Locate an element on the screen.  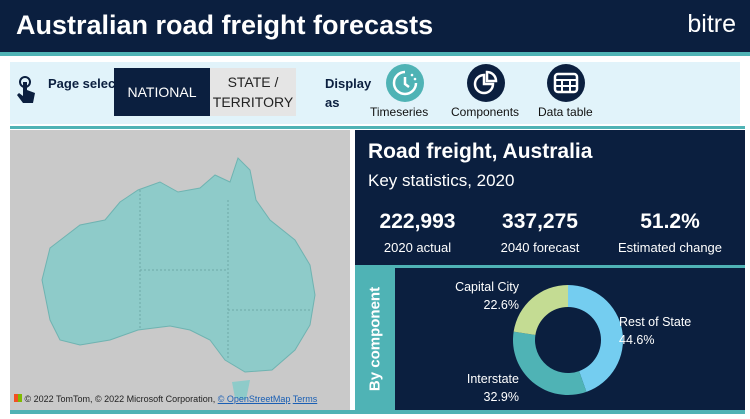
components-label: Components is located at coordinates (485, 112).